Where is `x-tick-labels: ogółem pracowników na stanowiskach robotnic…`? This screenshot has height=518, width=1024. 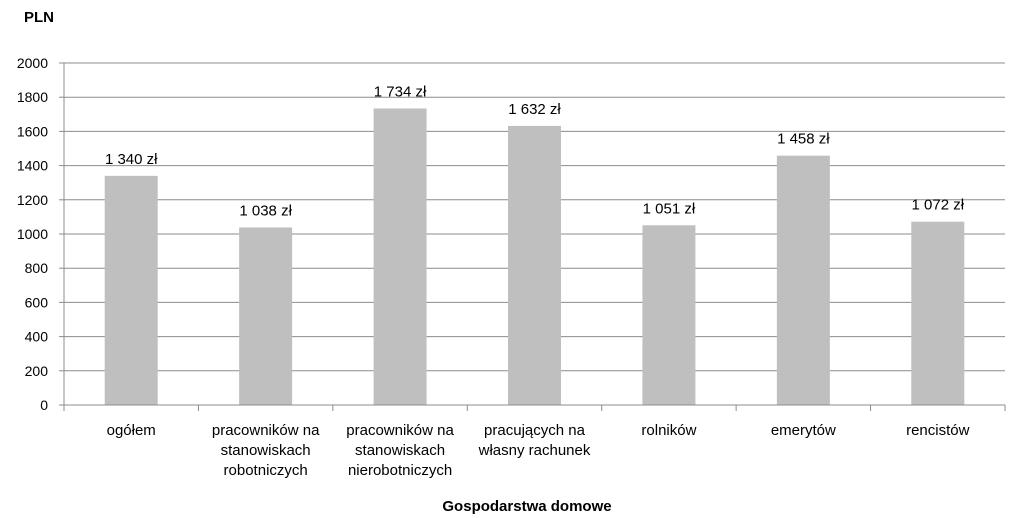 x-tick-labels: ogółem pracowników na stanowiskach robotnic… is located at coordinates (538, 450).